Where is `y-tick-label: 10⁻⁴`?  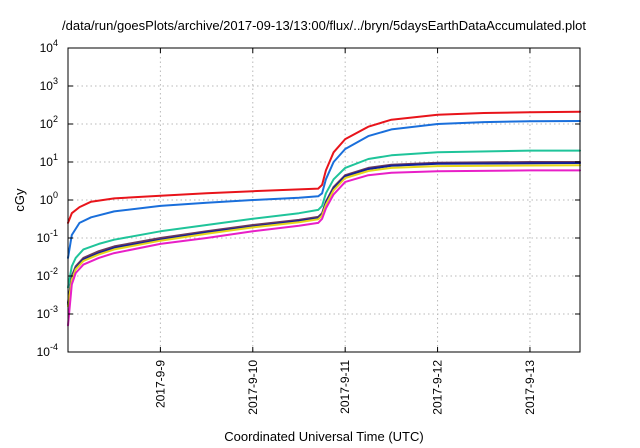 y-tick-label: 10⁻⁴ is located at coordinates (47, 350).